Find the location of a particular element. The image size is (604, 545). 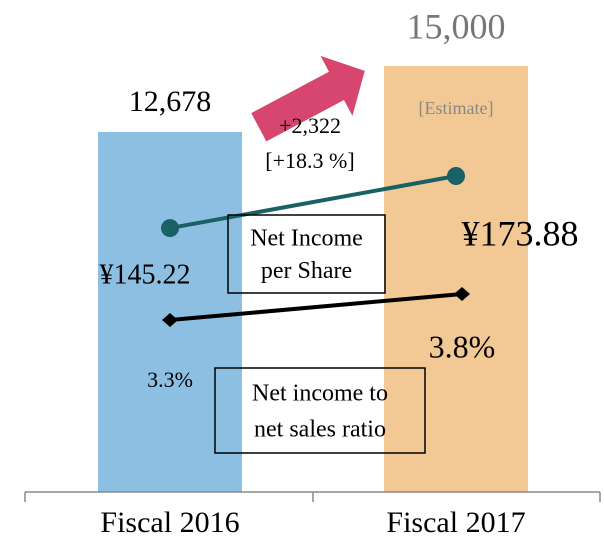

bar-value-label: 15,000 is located at coordinates (456, 26).